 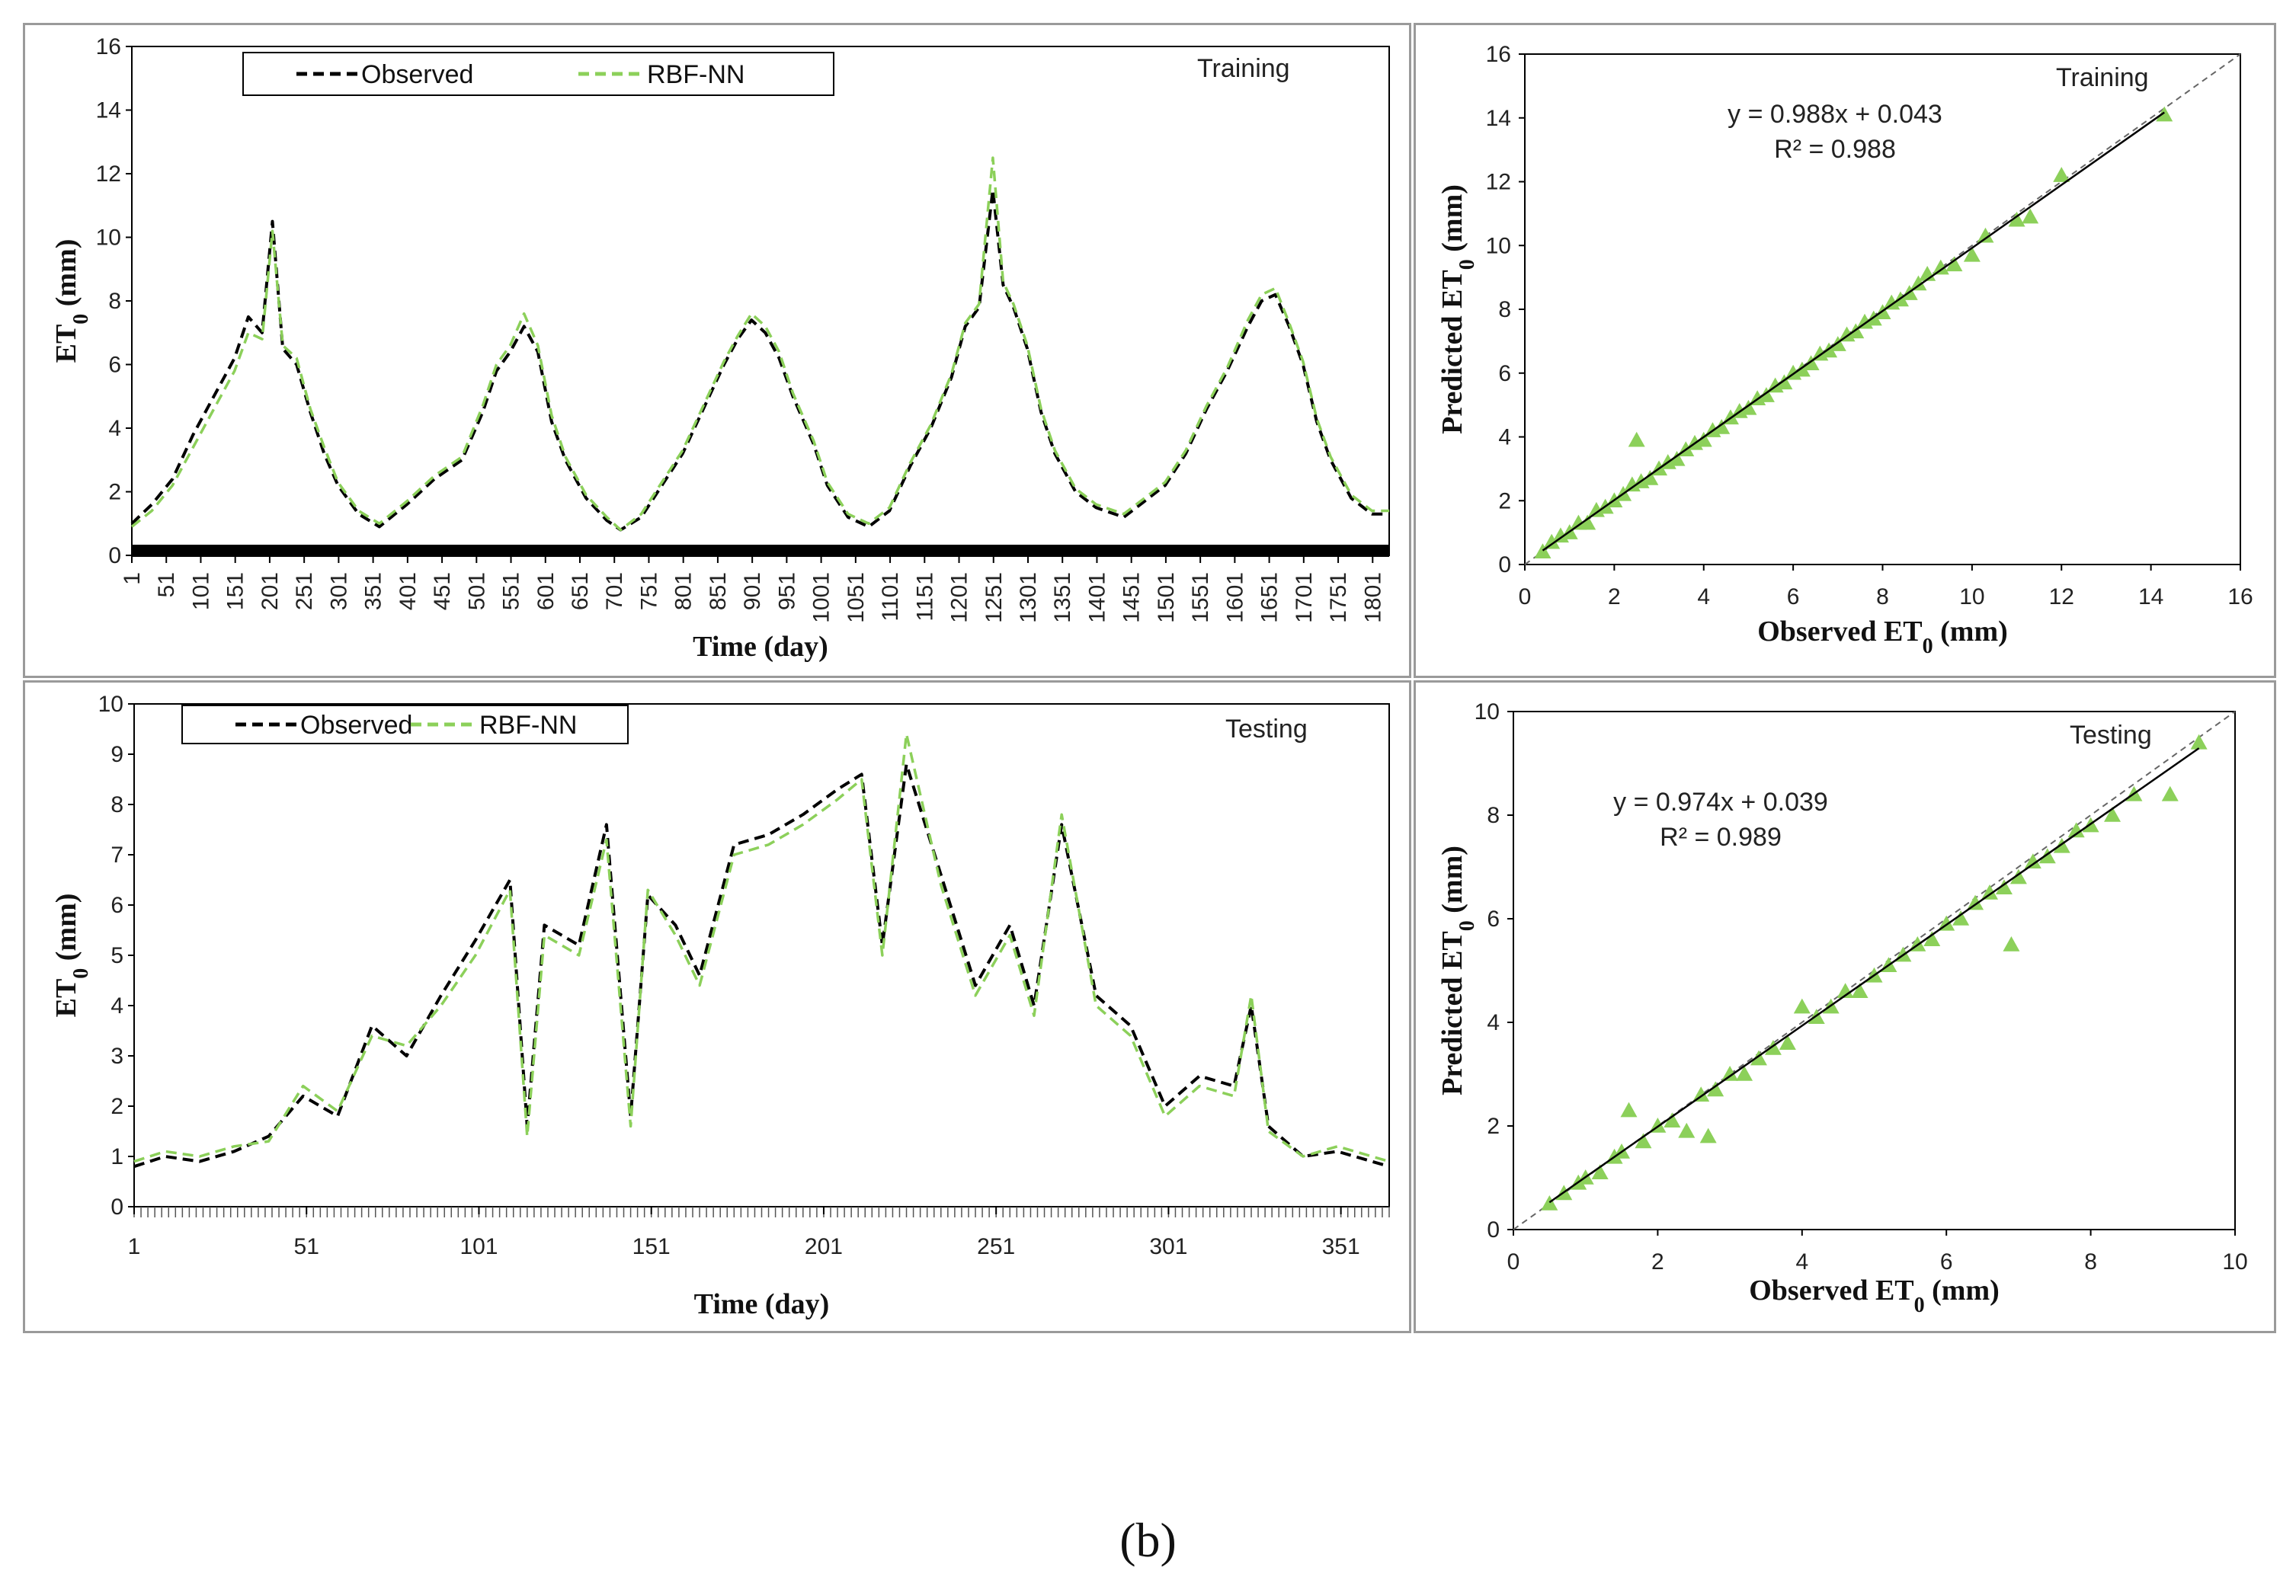 What do you see at coordinates (442, 591) in the screenshot?
I see `x-tick-label: 451` at bounding box center [442, 591].